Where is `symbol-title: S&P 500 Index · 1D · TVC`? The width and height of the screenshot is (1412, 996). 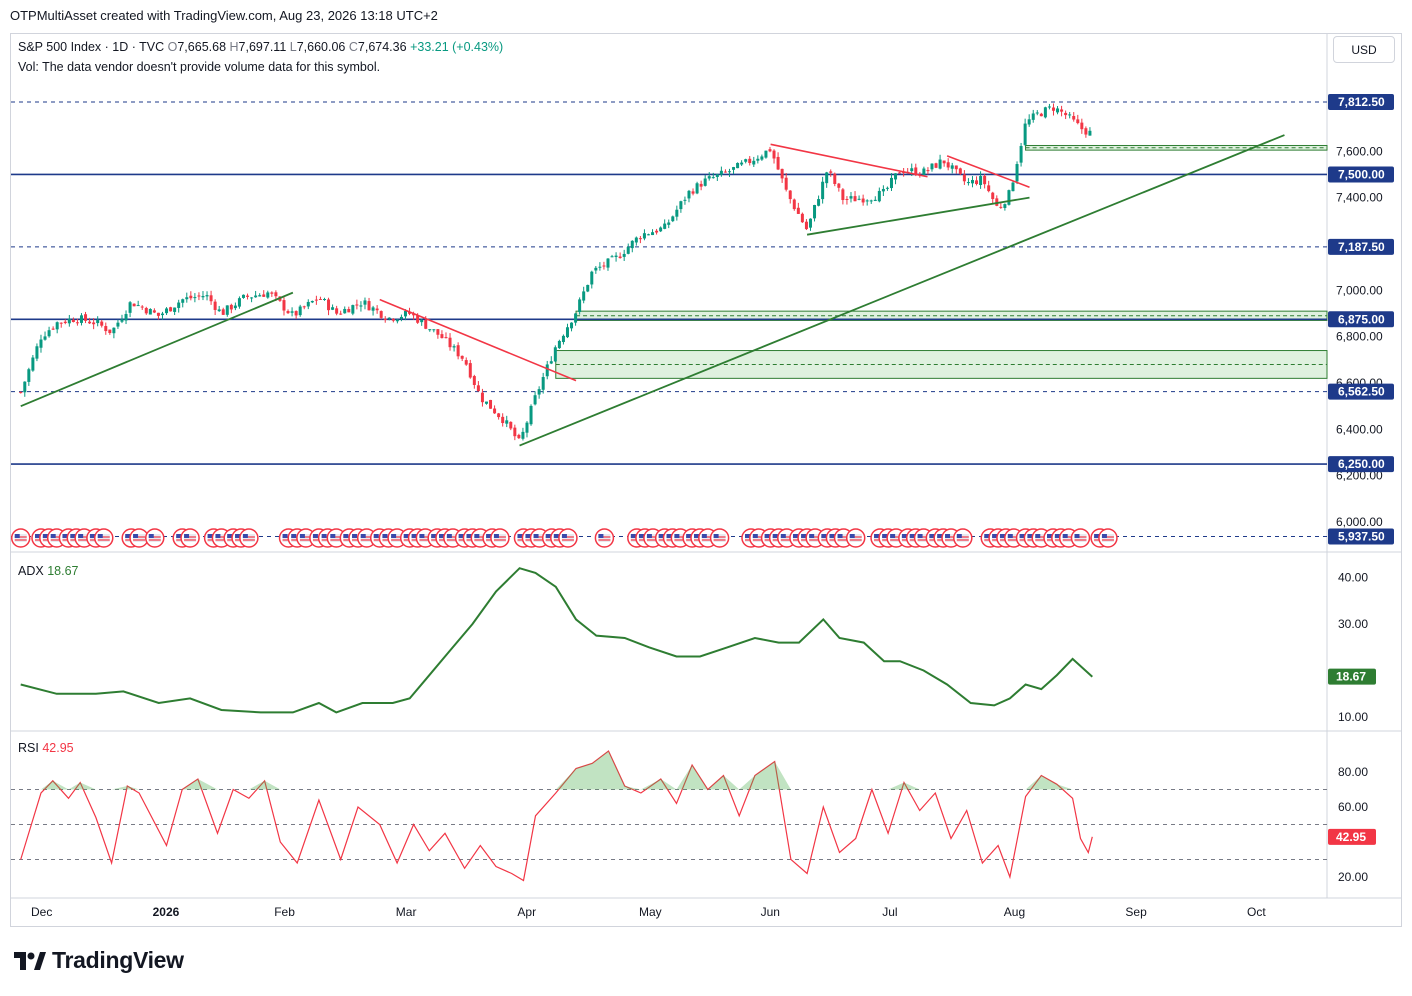 symbol-title: S&P 500 Index · 1D · TVC is located at coordinates (91, 47).